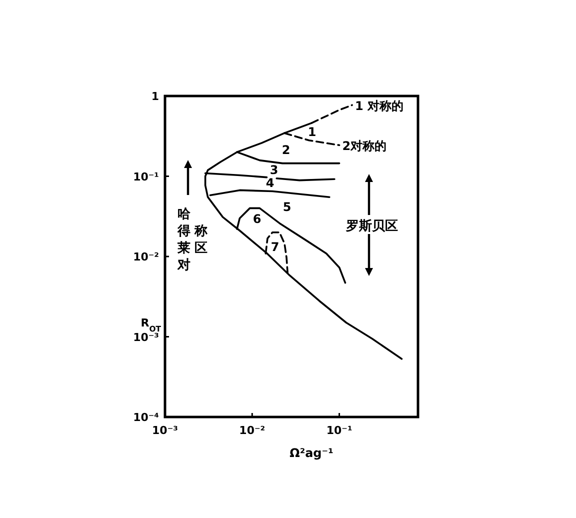 The width and height of the screenshot is (576, 518). Describe the element at coordinates (312, 132) in the screenshot. I see `annotation: 1` at that location.